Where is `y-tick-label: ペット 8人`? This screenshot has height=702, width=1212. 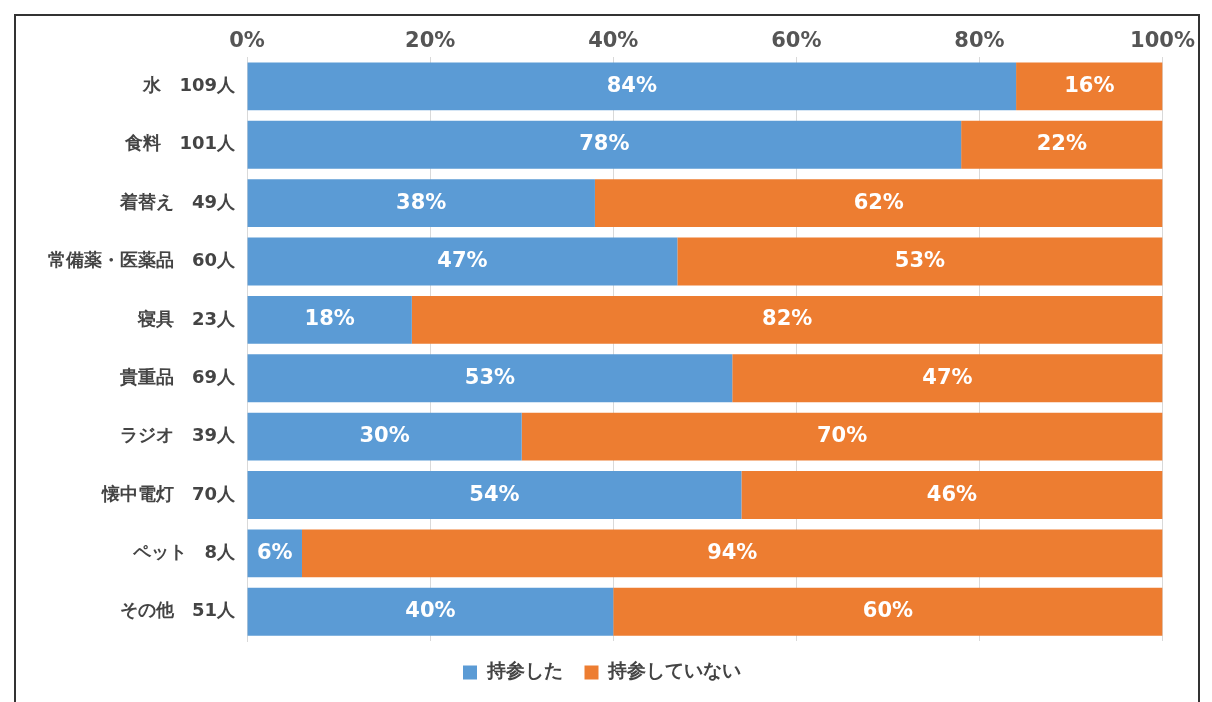 y-tick-label: ペット 8人 is located at coordinates (184, 552).